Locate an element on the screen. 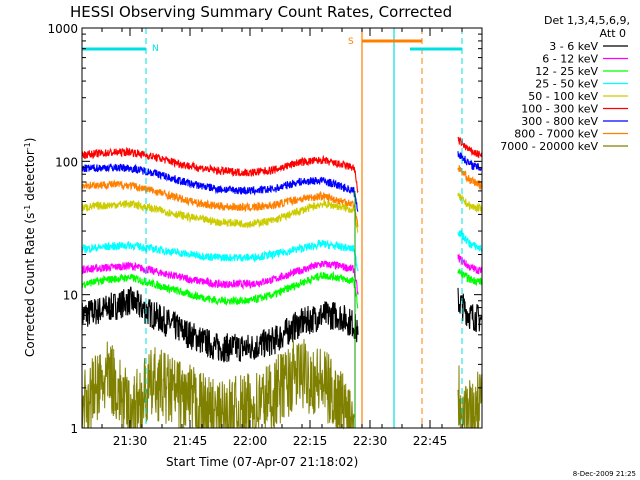 The width and height of the screenshot is (640, 480). x-tick-label-4: 22:30 is located at coordinates (370, 441).